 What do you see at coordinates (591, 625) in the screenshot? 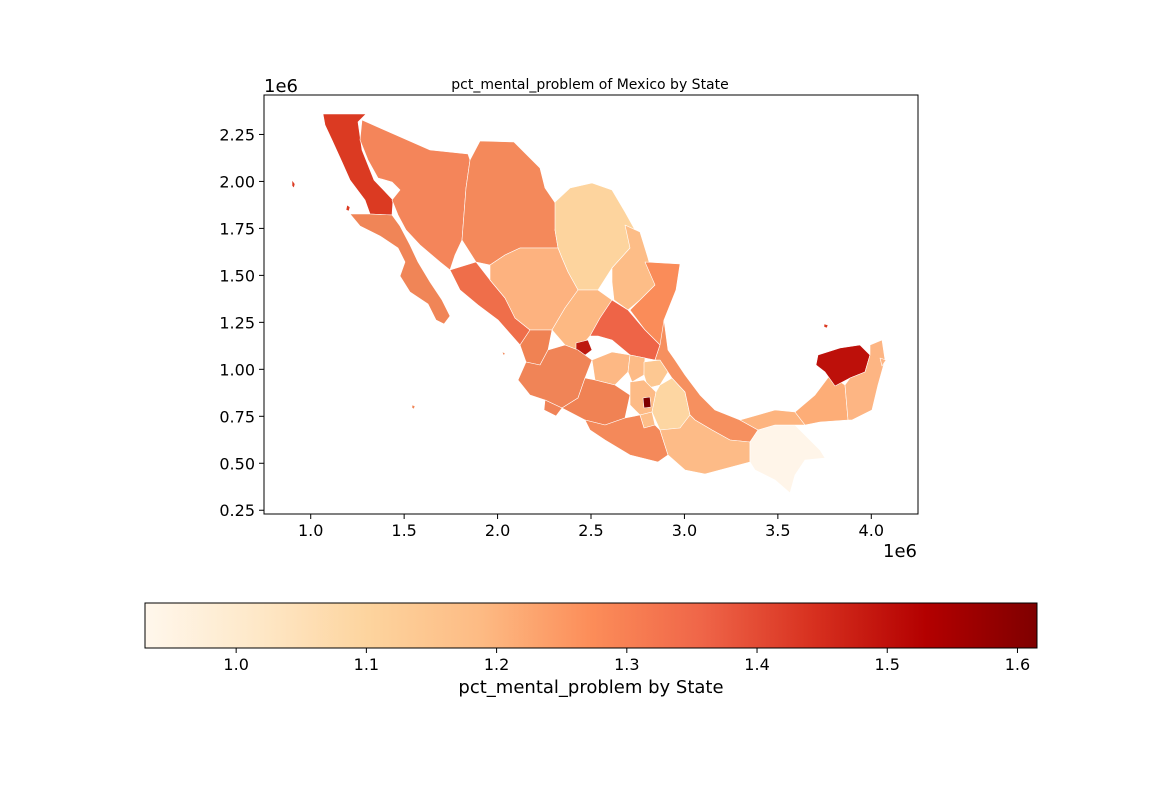
I see `colorbar` at bounding box center [591, 625].